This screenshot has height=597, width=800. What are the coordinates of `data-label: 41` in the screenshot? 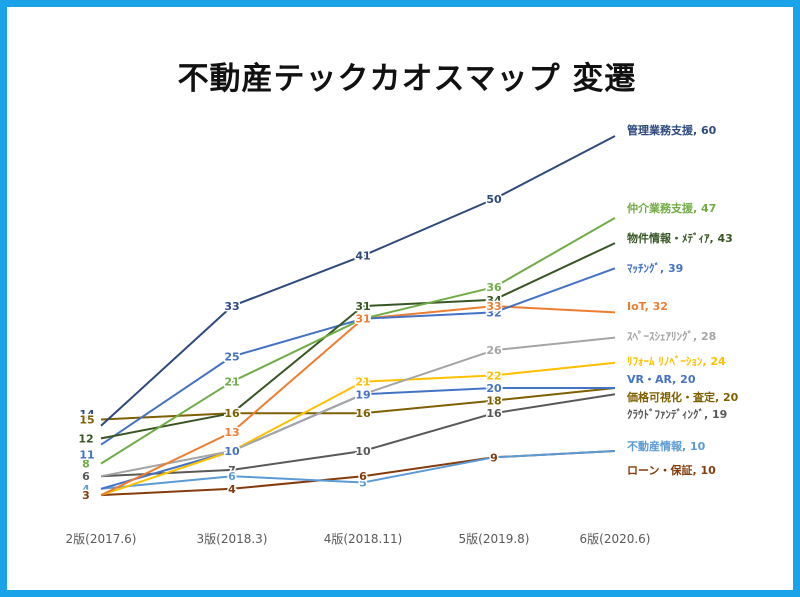 It's located at (362, 256).